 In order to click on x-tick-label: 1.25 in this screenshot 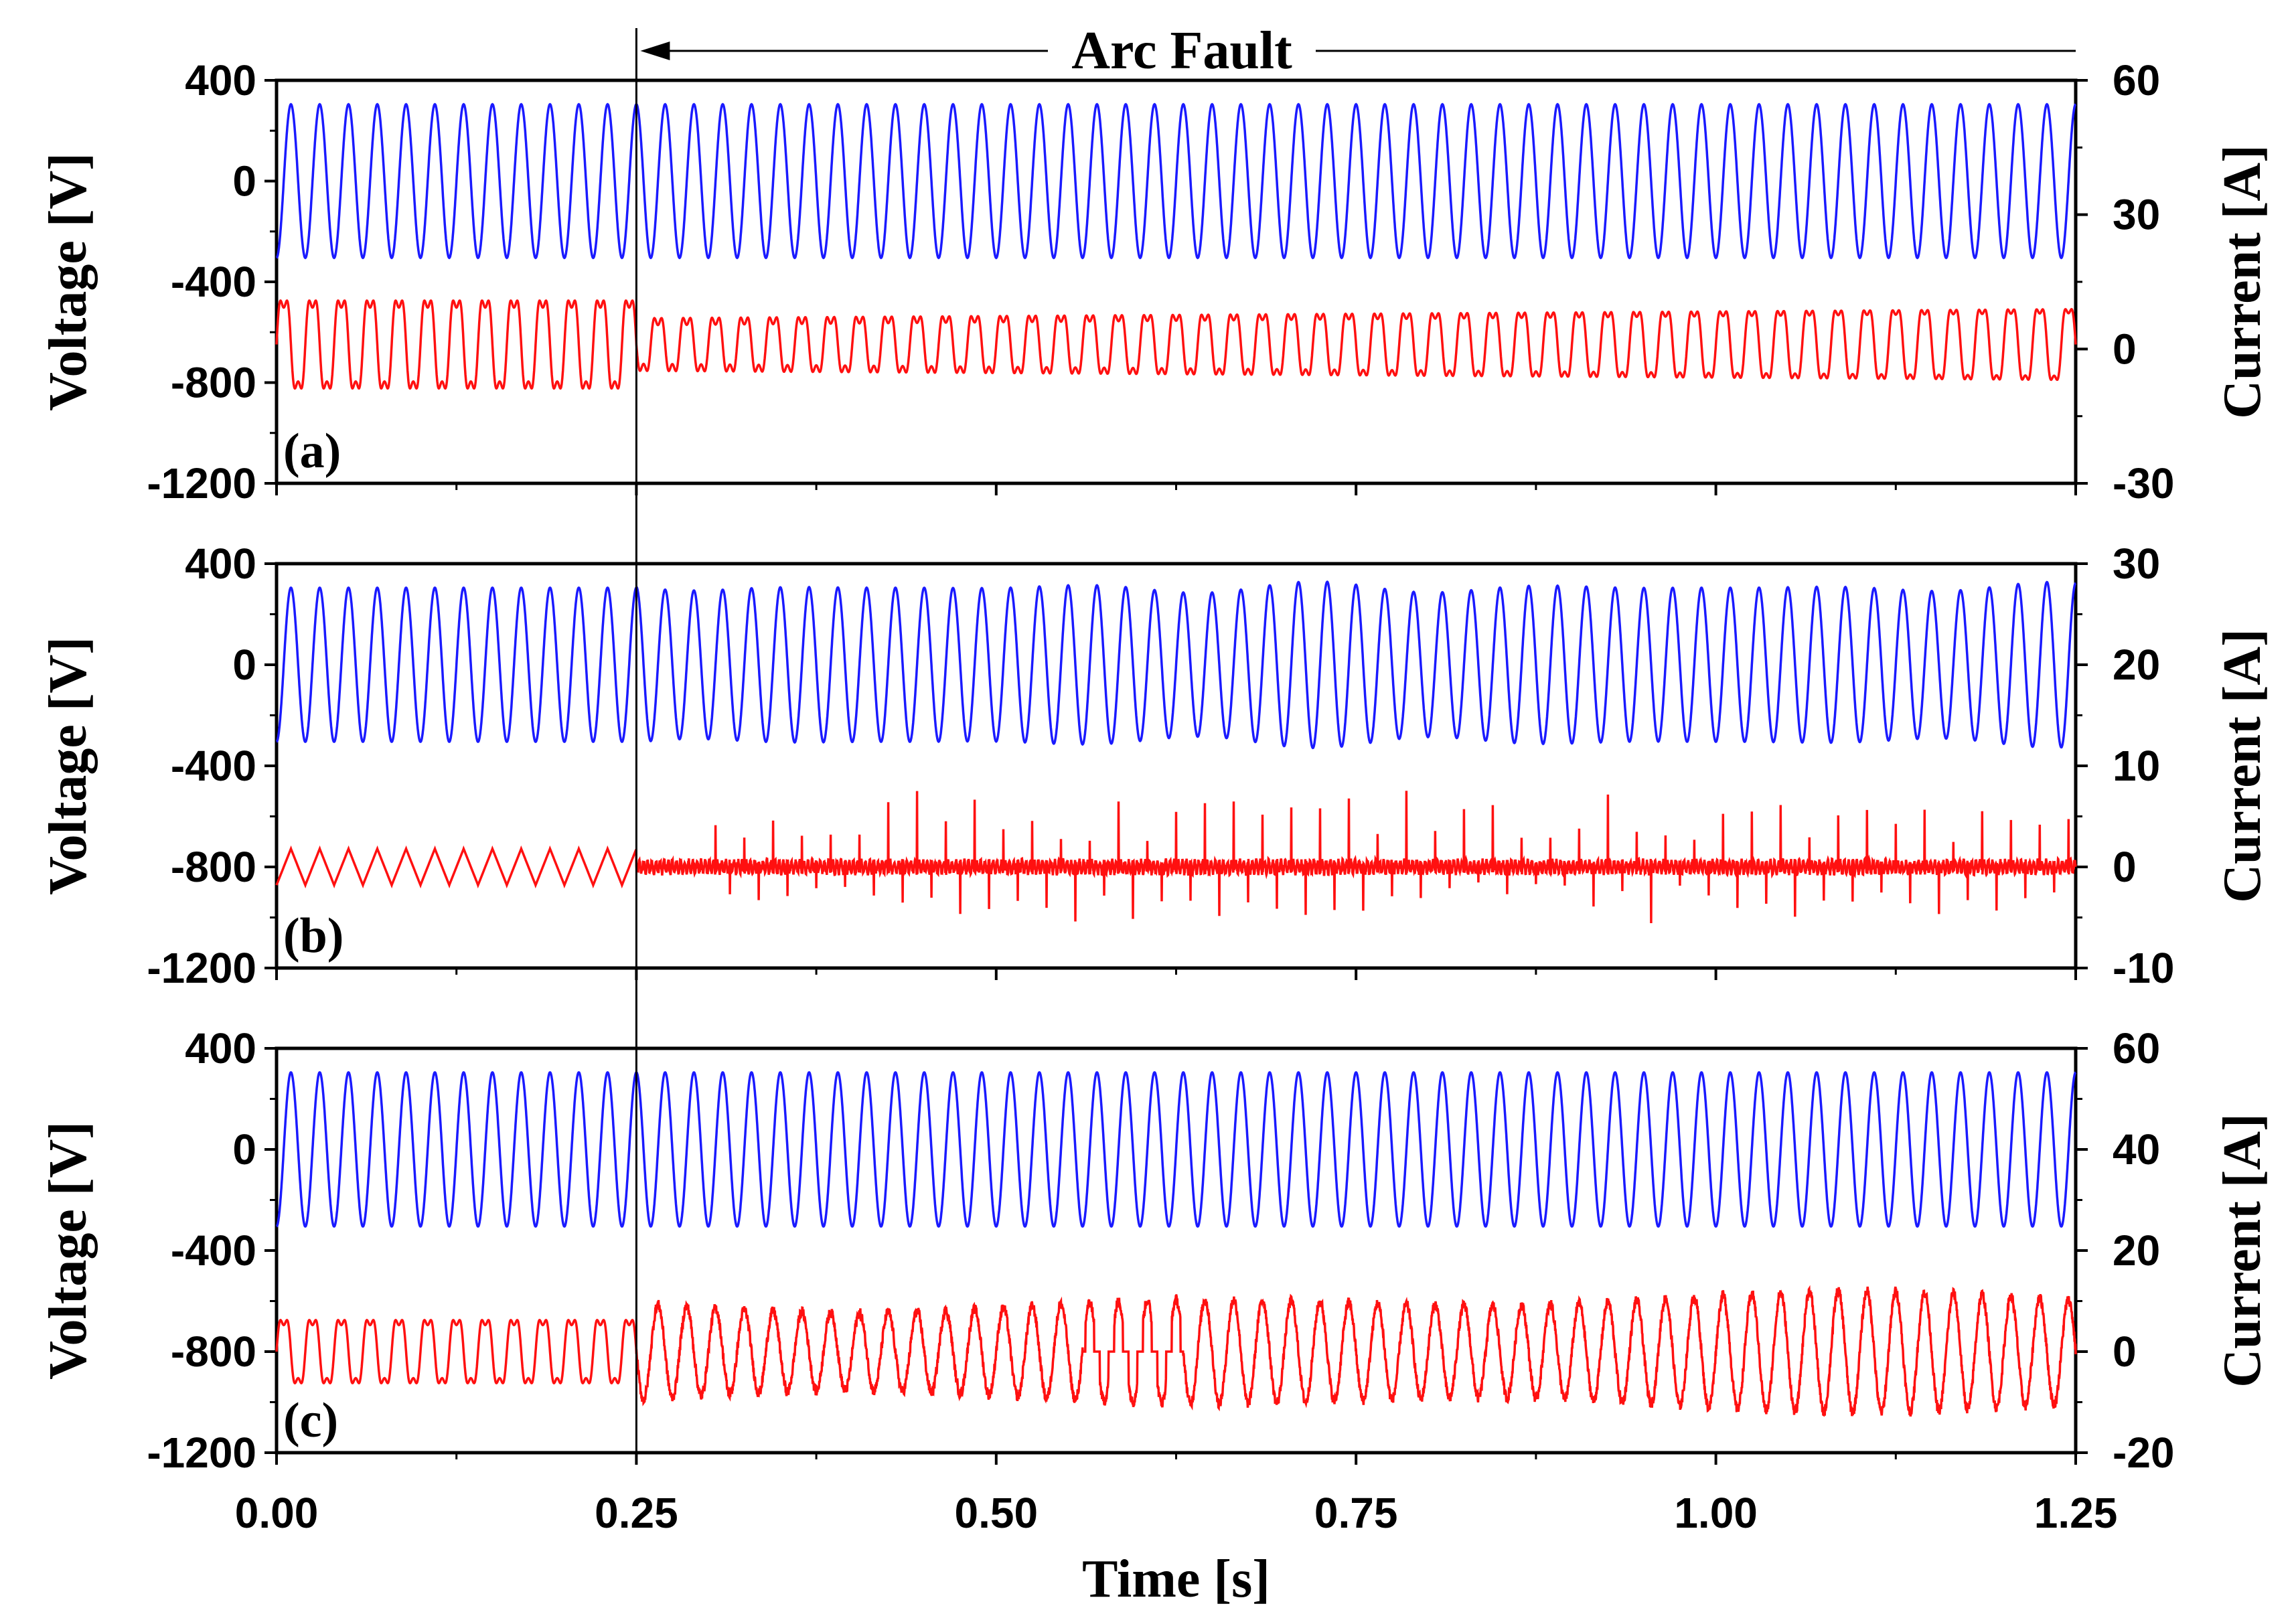, I will do `click(2076, 1513)`.